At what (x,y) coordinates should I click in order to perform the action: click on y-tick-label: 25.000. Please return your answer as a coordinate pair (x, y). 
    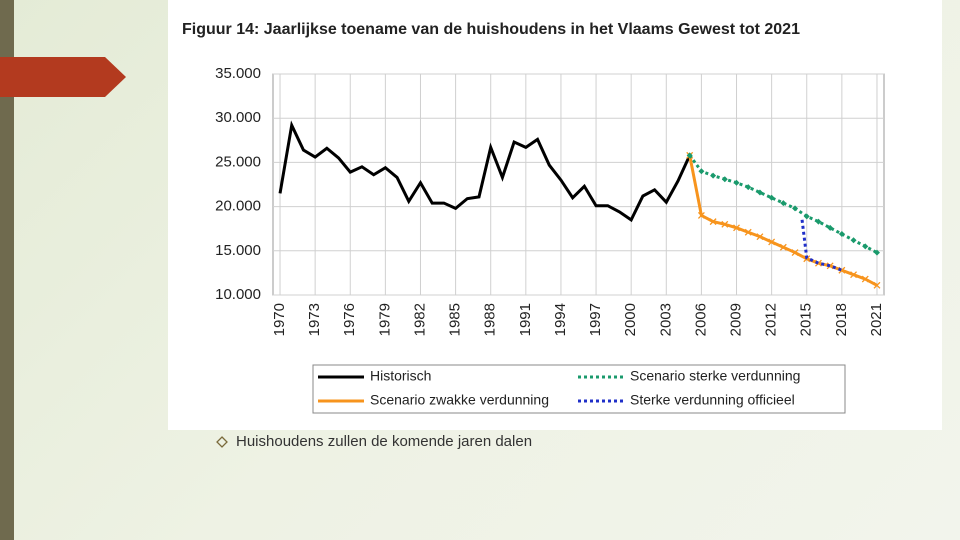
    Looking at the image, I should click on (238, 161).